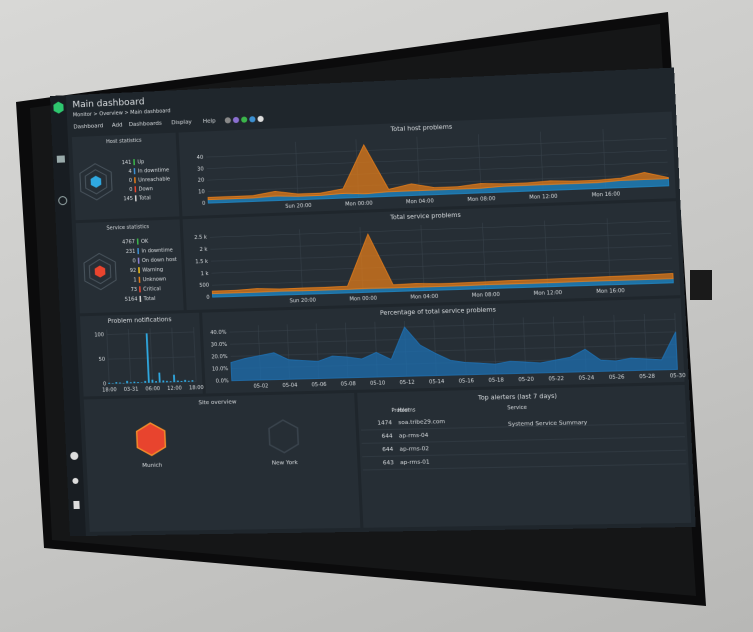 This screenshot has width=753, height=632. What do you see at coordinates (222, 381) in the screenshot?
I see `y-tick-label: 0.0%` at bounding box center [222, 381].